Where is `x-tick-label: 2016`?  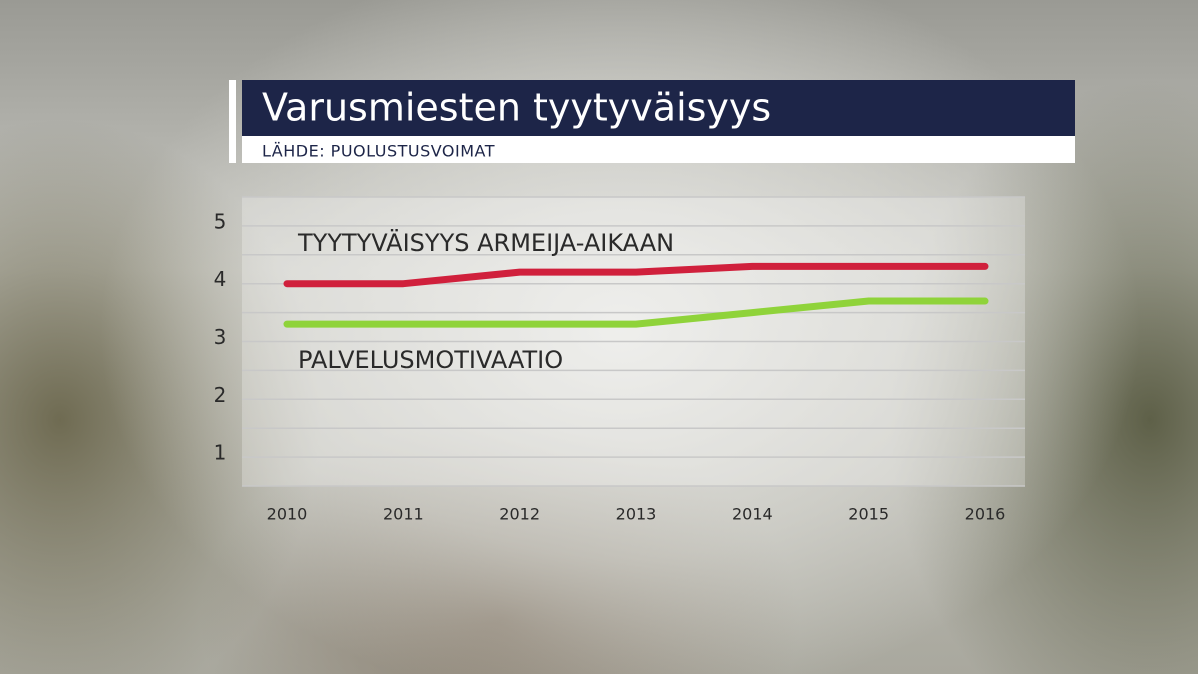 x-tick-label: 2016 is located at coordinates (985, 514).